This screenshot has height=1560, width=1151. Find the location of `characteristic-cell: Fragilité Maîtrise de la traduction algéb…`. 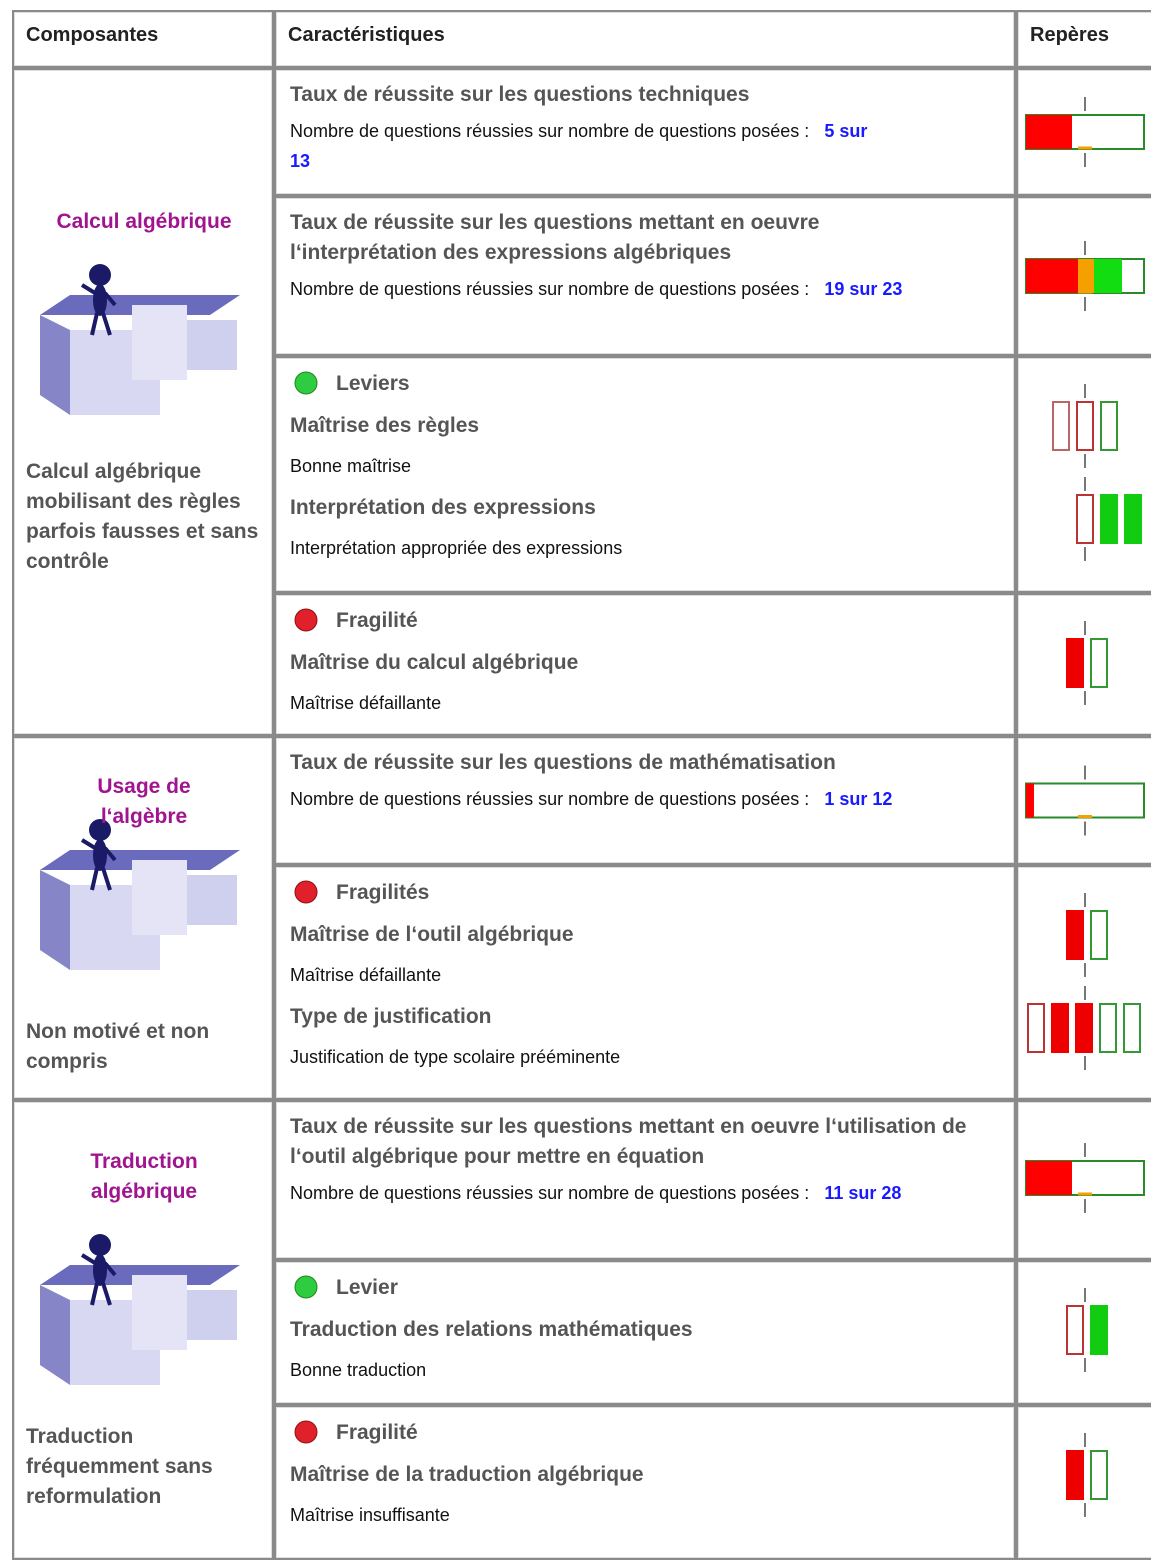

characteristic-cell: Fragilité Maîtrise de la traduction algéb… is located at coordinates (645, 1482).